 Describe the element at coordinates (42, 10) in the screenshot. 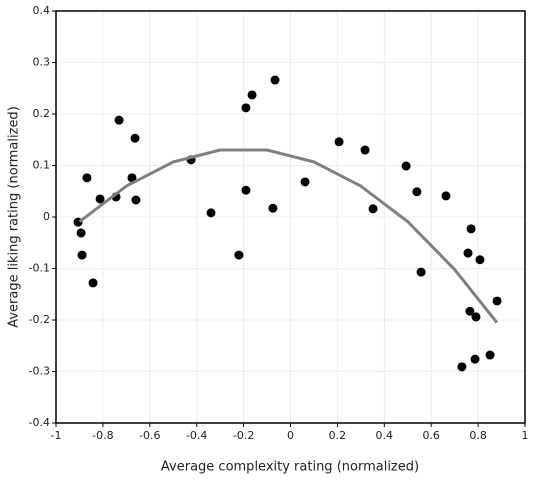

I see `y-tick-label: 0.4` at that location.